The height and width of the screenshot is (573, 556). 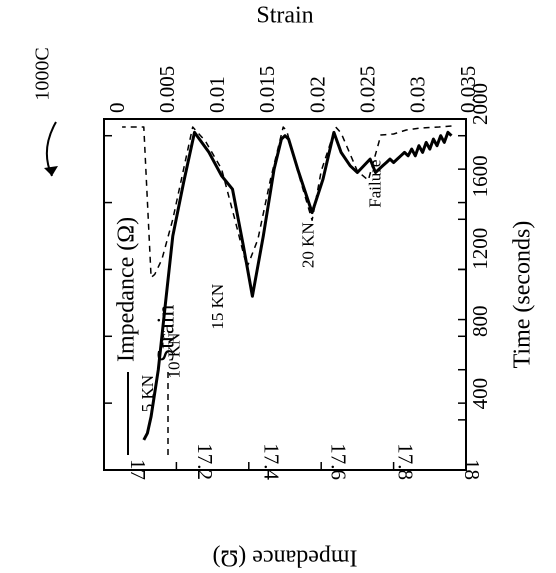 What do you see at coordinates (480, 249) in the screenshot?
I see `x-tick-label: 1200` at bounding box center [480, 249].